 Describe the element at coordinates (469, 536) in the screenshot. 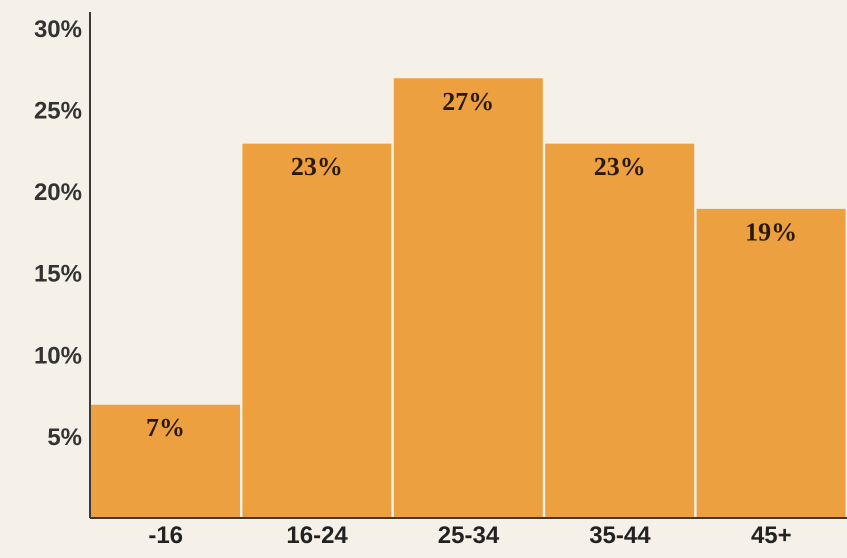

I see `x-tick-label: 25-34` at that location.